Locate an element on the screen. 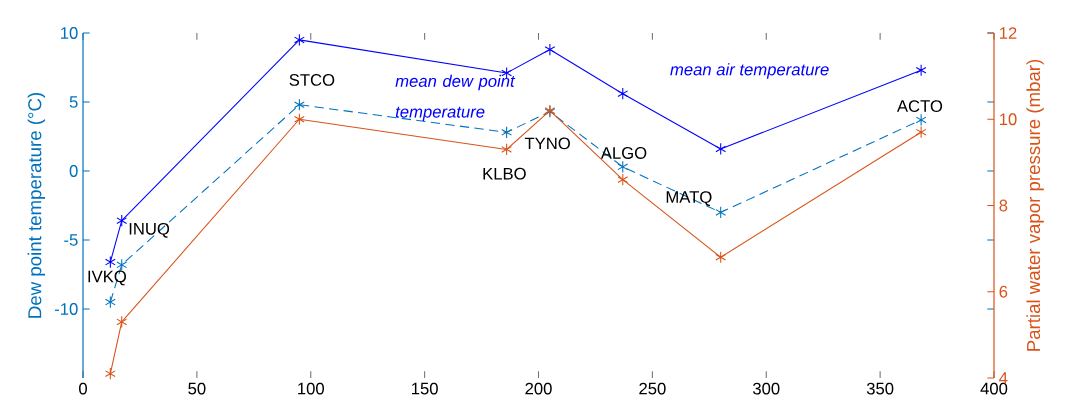 This screenshot has width=1069, height=416. series-label: mean air temperature is located at coordinates (749, 71).